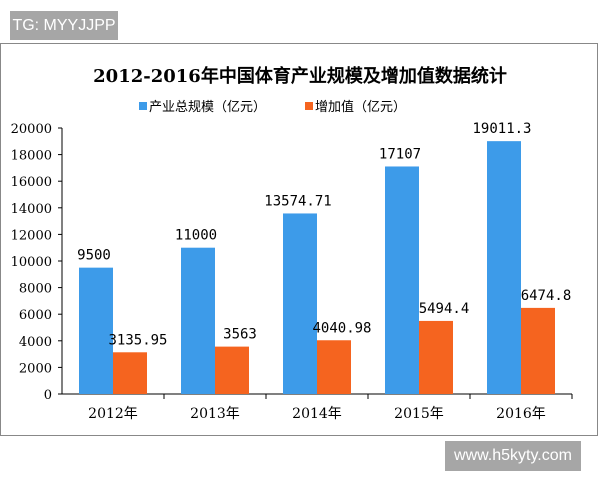 The image size is (600, 480). I want to click on y-tick-label: 10000, so click(31, 262).